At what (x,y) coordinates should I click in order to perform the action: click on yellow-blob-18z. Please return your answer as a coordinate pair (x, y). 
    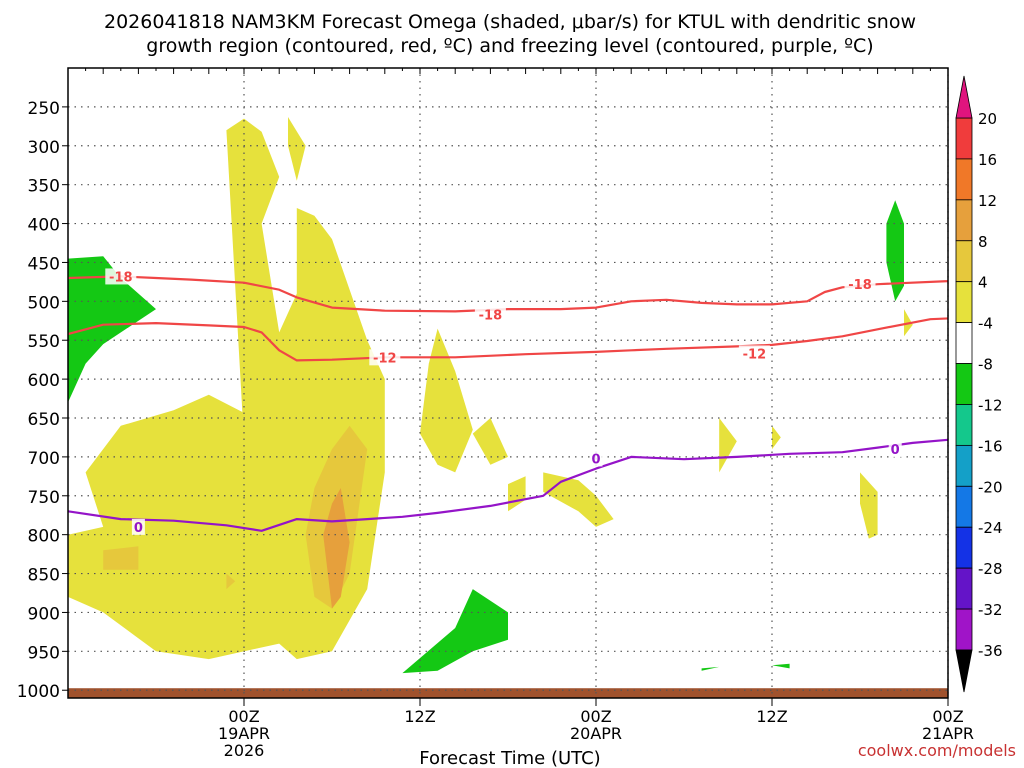
    Looking at the image, I should click on (578, 499).